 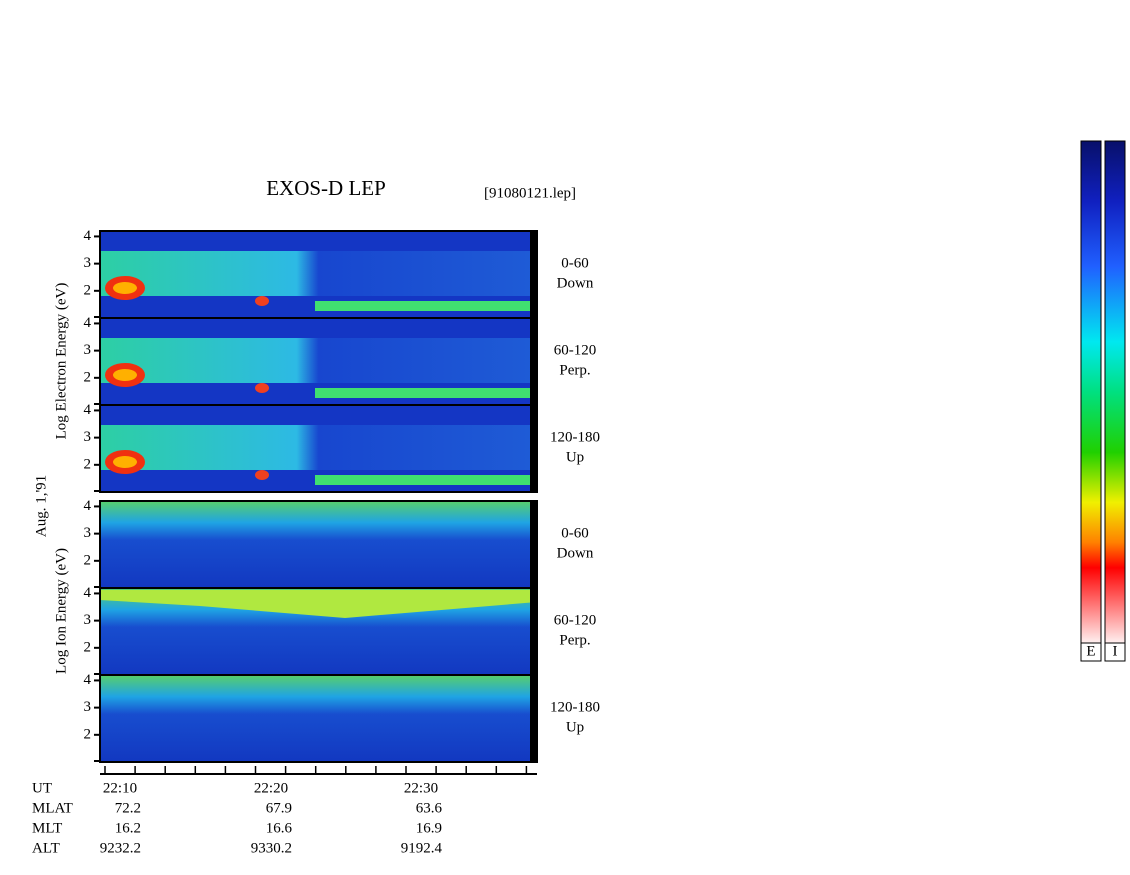 What do you see at coordinates (429, 808) in the screenshot?
I see `row-value: 63.6` at bounding box center [429, 808].